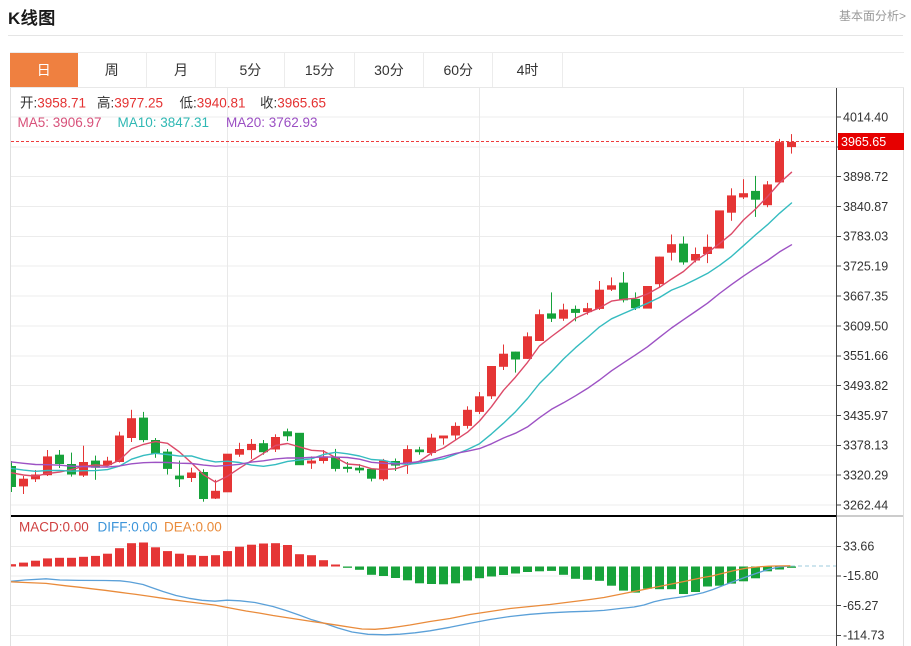  What do you see at coordinates (173, 103) in the screenshot?
I see `svg-text:开:3958.71高:3977.25低:3940.81收:3: 开:3958.71 高:3977.25 低:3940.81 收:3965.65` at bounding box center [173, 103].